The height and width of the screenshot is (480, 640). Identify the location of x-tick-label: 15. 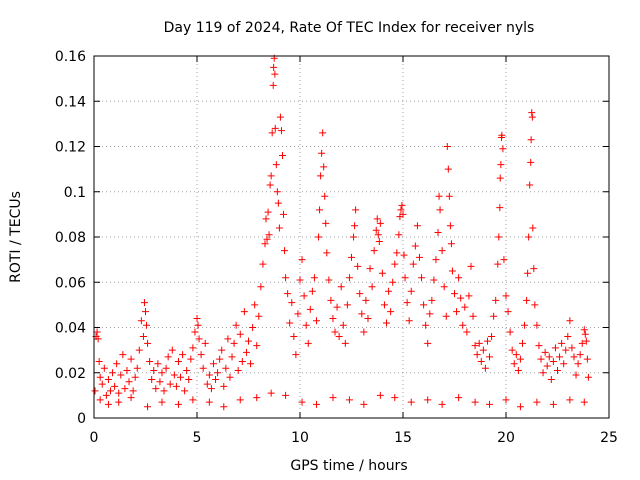
(403, 438).